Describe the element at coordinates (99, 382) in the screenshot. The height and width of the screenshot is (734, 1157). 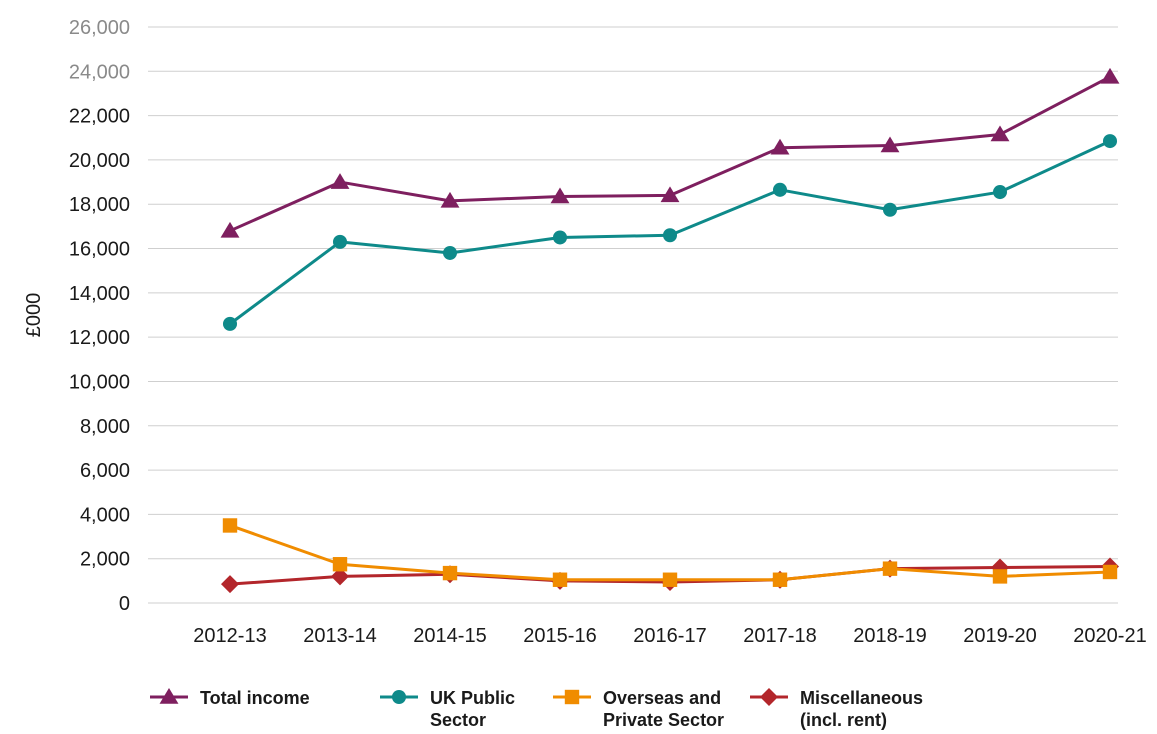
I see `y-tick-label: 10,000` at that location.